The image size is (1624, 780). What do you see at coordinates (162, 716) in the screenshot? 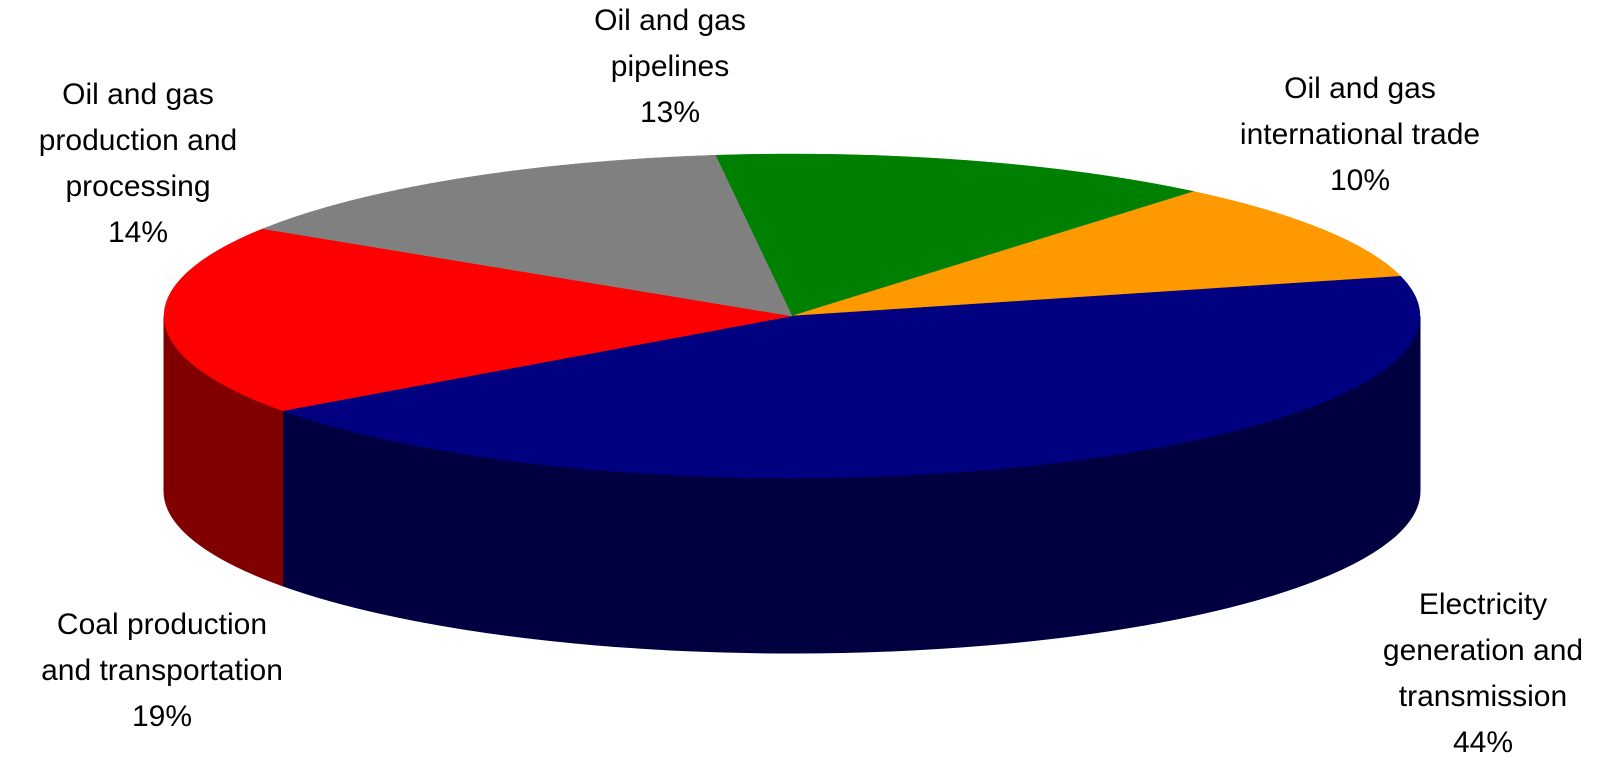
I see `label-percent: 19%` at bounding box center [162, 716].